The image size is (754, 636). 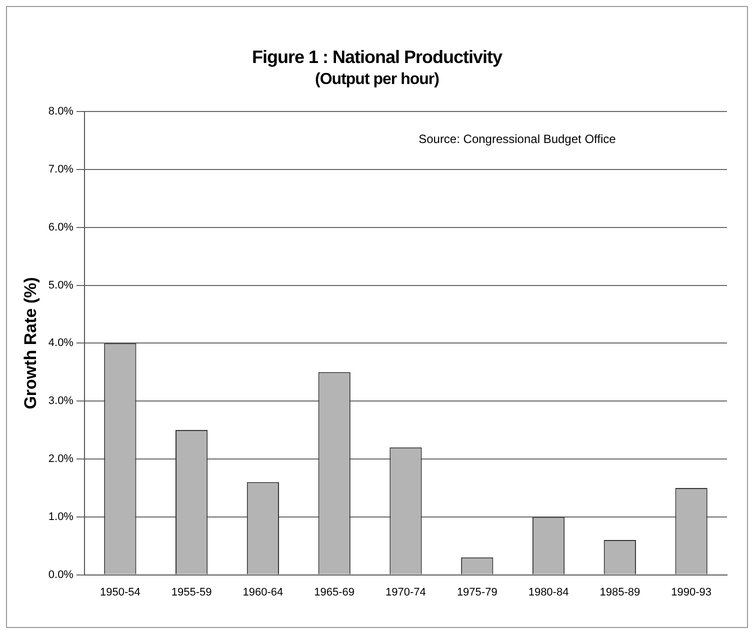 What do you see at coordinates (61, 285) in the screenshot?
I see `y-tick-label: 5.0%` at bounding box center [61, 285].